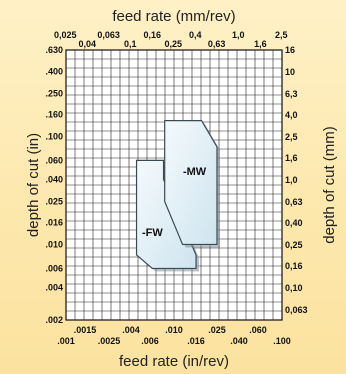 The image size is (346, 374). What do you see at coordinates (290, 72) in the screenshot?
I see `y-right-tick-label: 10` at bounding box center [290, 72].